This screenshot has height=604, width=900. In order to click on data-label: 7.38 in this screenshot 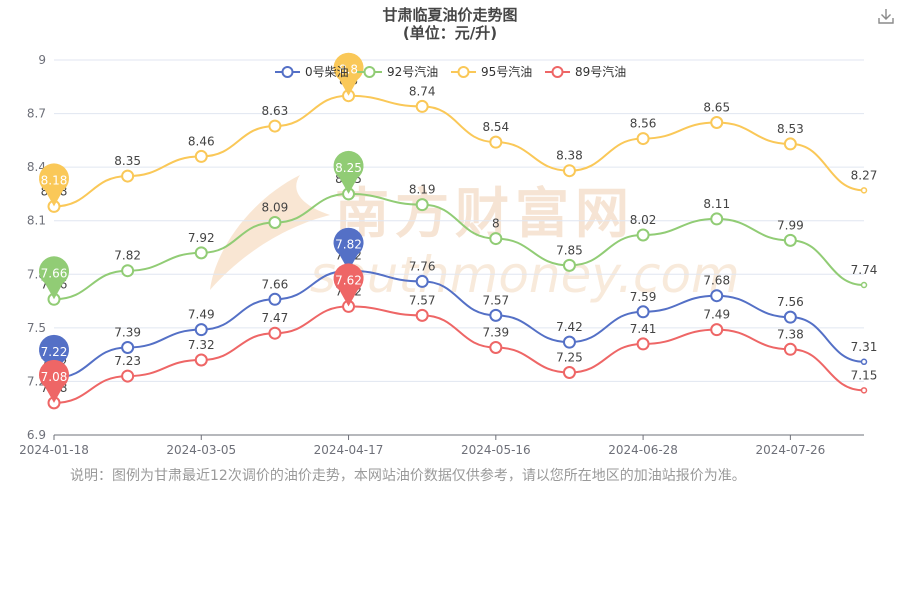, I will do `click(790, 334)`.